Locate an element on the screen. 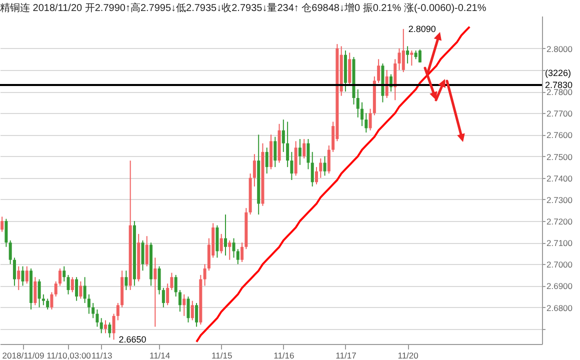 This screenshot has height=360, width=580. y-tick-label: 2.7100 is located at coordinates (559, 243).